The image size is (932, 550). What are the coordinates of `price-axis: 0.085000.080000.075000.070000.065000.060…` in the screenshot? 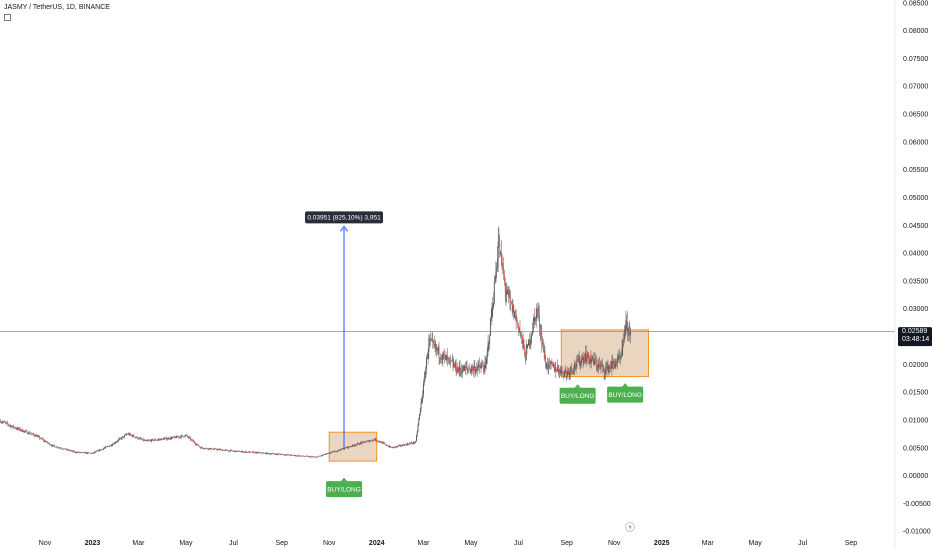 It's located at (917, 267).